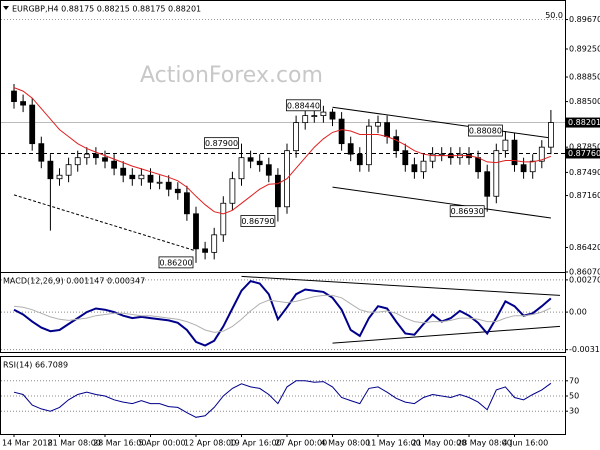 The width and height of the screenshot is (600, 450). I want to click on annotation-label: 0.86790, so click(257, 221).